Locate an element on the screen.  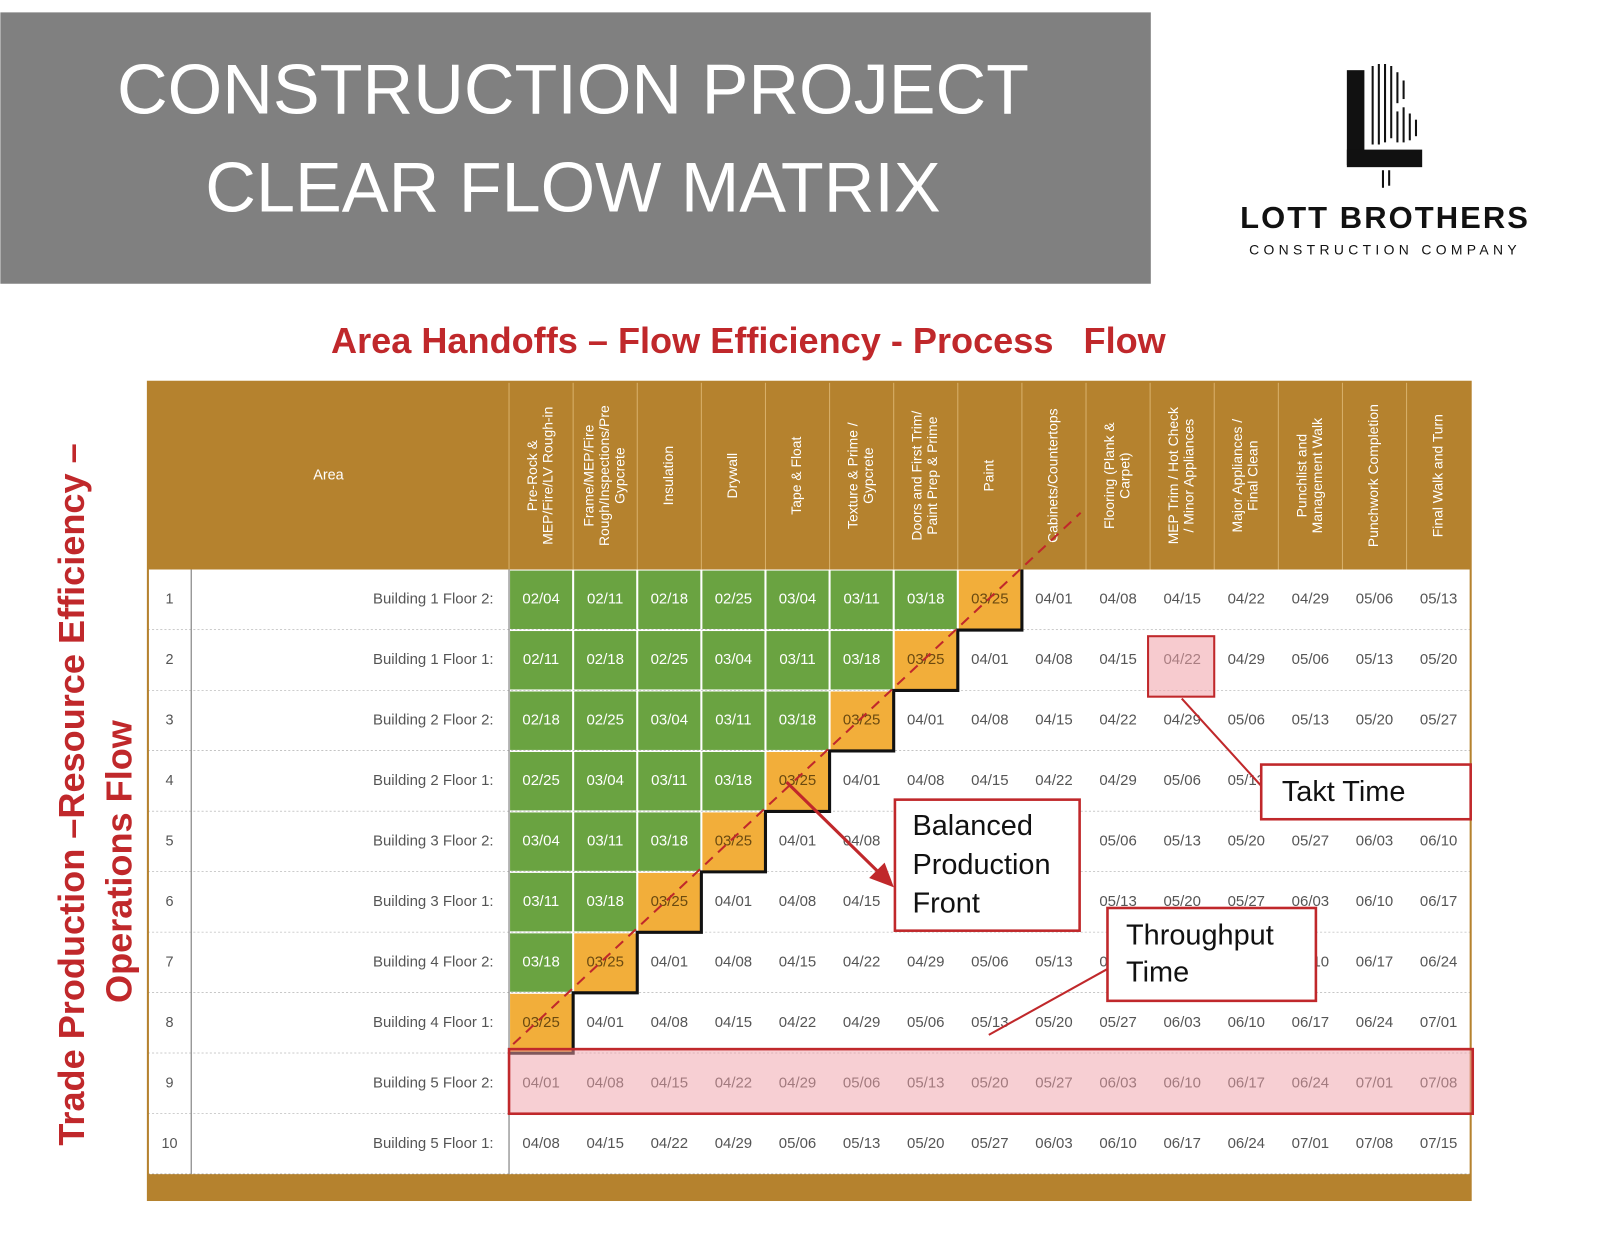
row-area: Building 3 Floor 2: is located at coordinates (433, 841).